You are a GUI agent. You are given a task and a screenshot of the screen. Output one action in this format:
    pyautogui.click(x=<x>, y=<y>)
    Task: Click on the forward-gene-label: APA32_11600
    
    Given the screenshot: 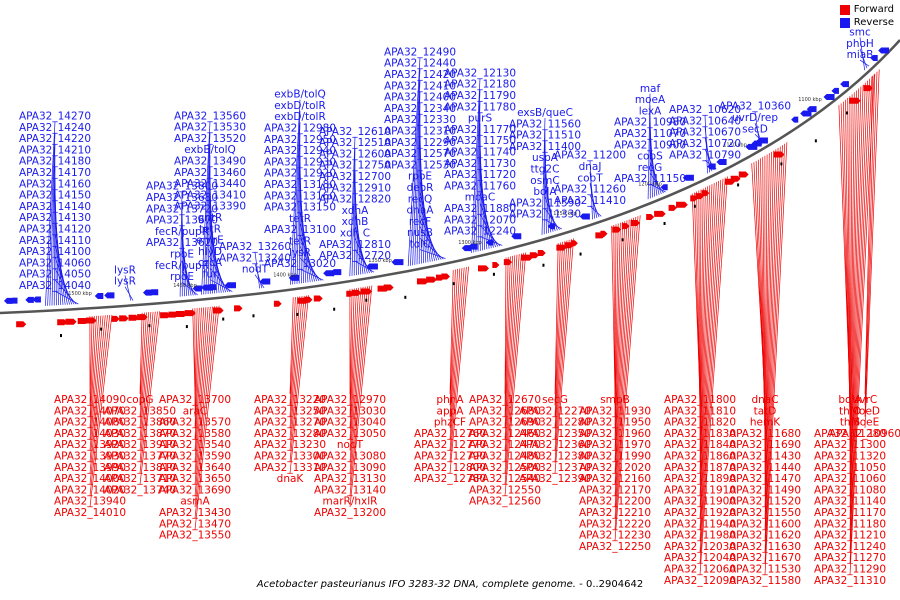 What is the action you would take?
    pyautogui.click(x=765, y=524)
    